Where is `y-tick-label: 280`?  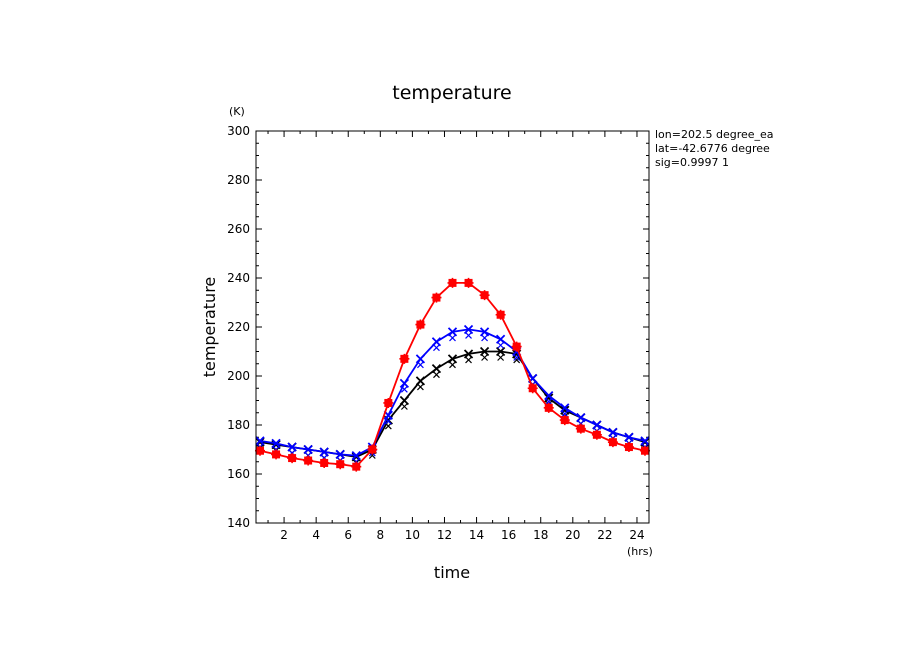
y-tick-label: 280 is located at coordinates (238, 180).